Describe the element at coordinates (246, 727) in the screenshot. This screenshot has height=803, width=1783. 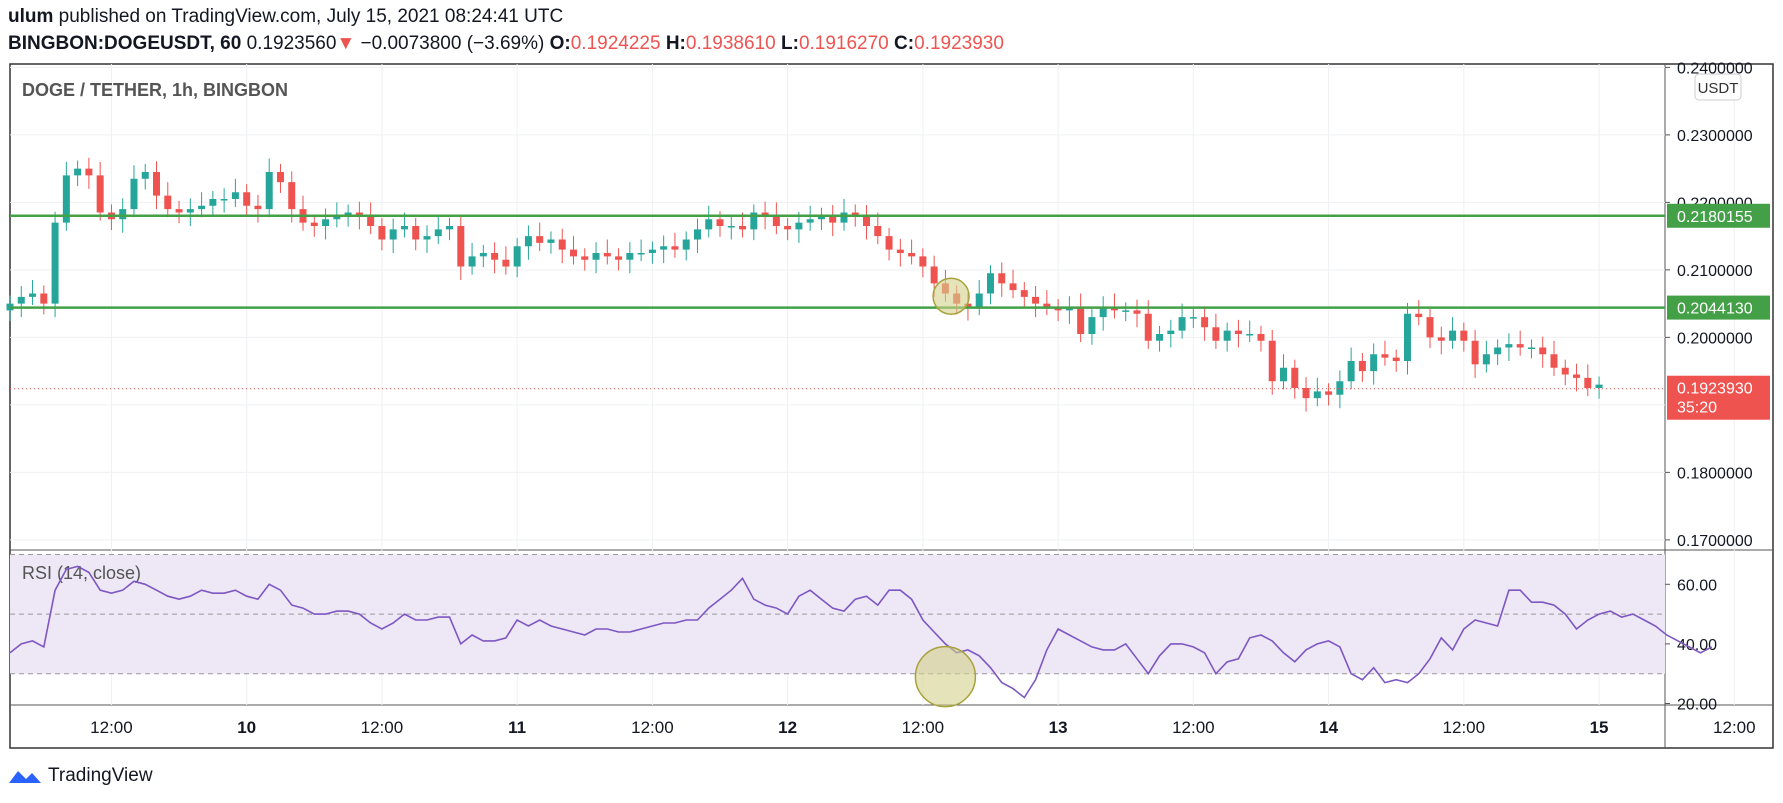
I see `x-tick-label: 10` at that location.